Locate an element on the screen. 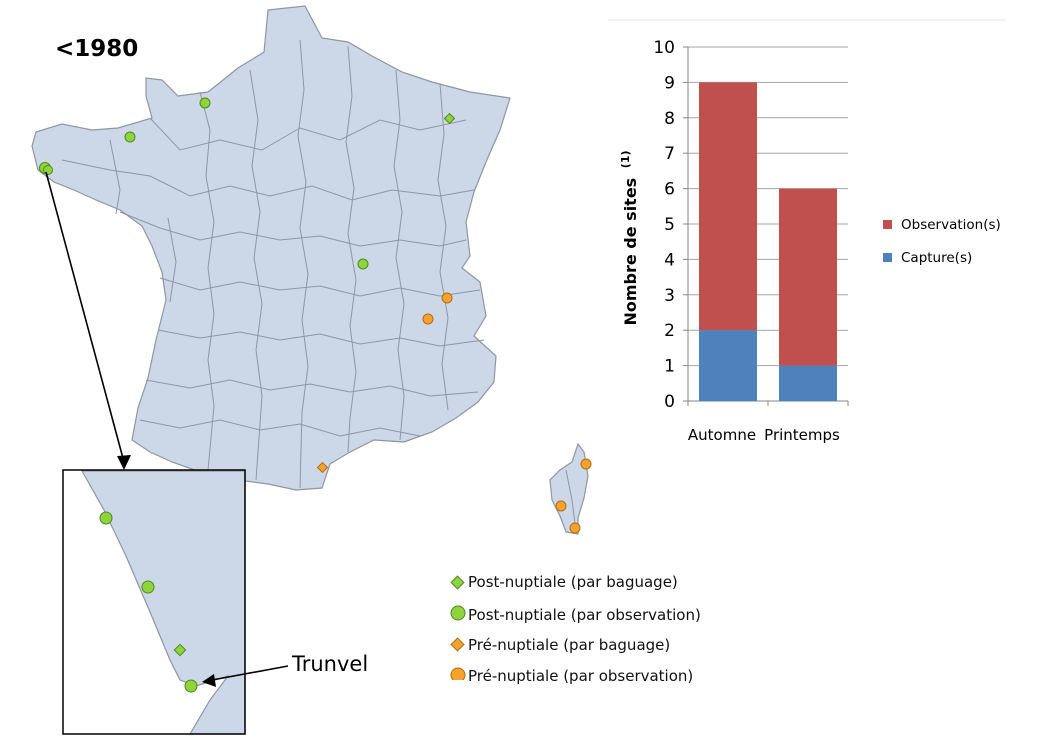 The image size is (1050, 736). bar-captures-automne is located at coordinates (728, 365).